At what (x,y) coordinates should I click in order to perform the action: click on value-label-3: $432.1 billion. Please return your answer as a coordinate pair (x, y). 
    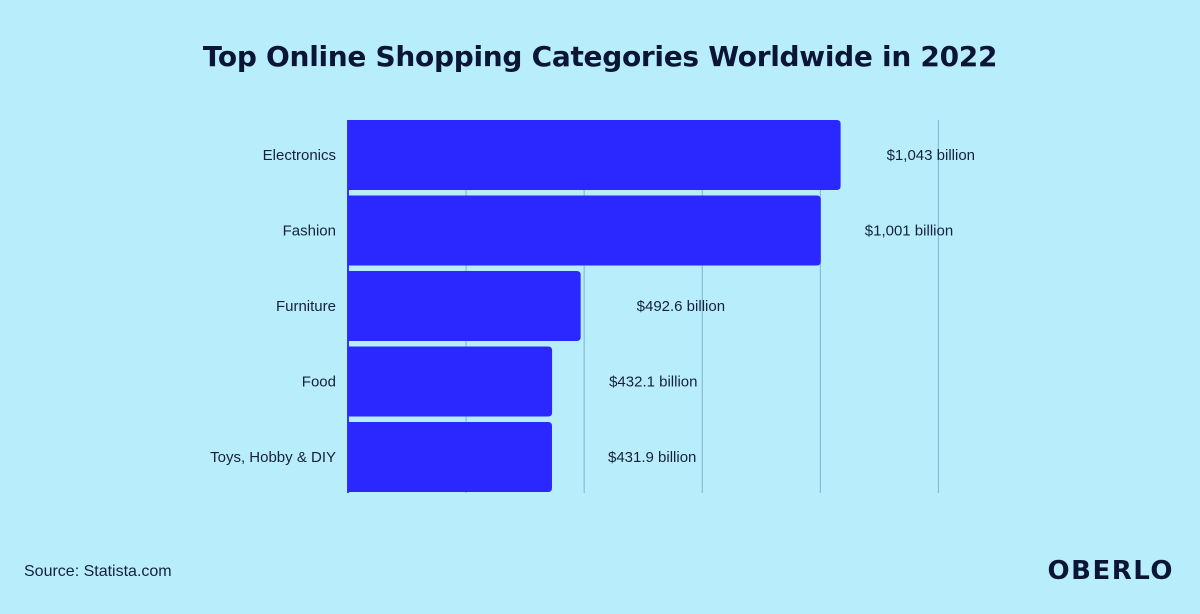
    Looking at the image, I should click on (653, 382).